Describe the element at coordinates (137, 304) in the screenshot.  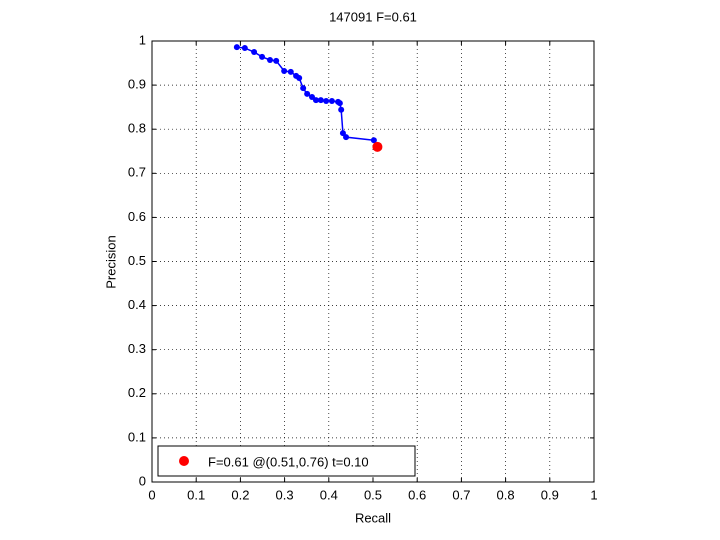
I see `y-tick-label: 0.4` at that location.